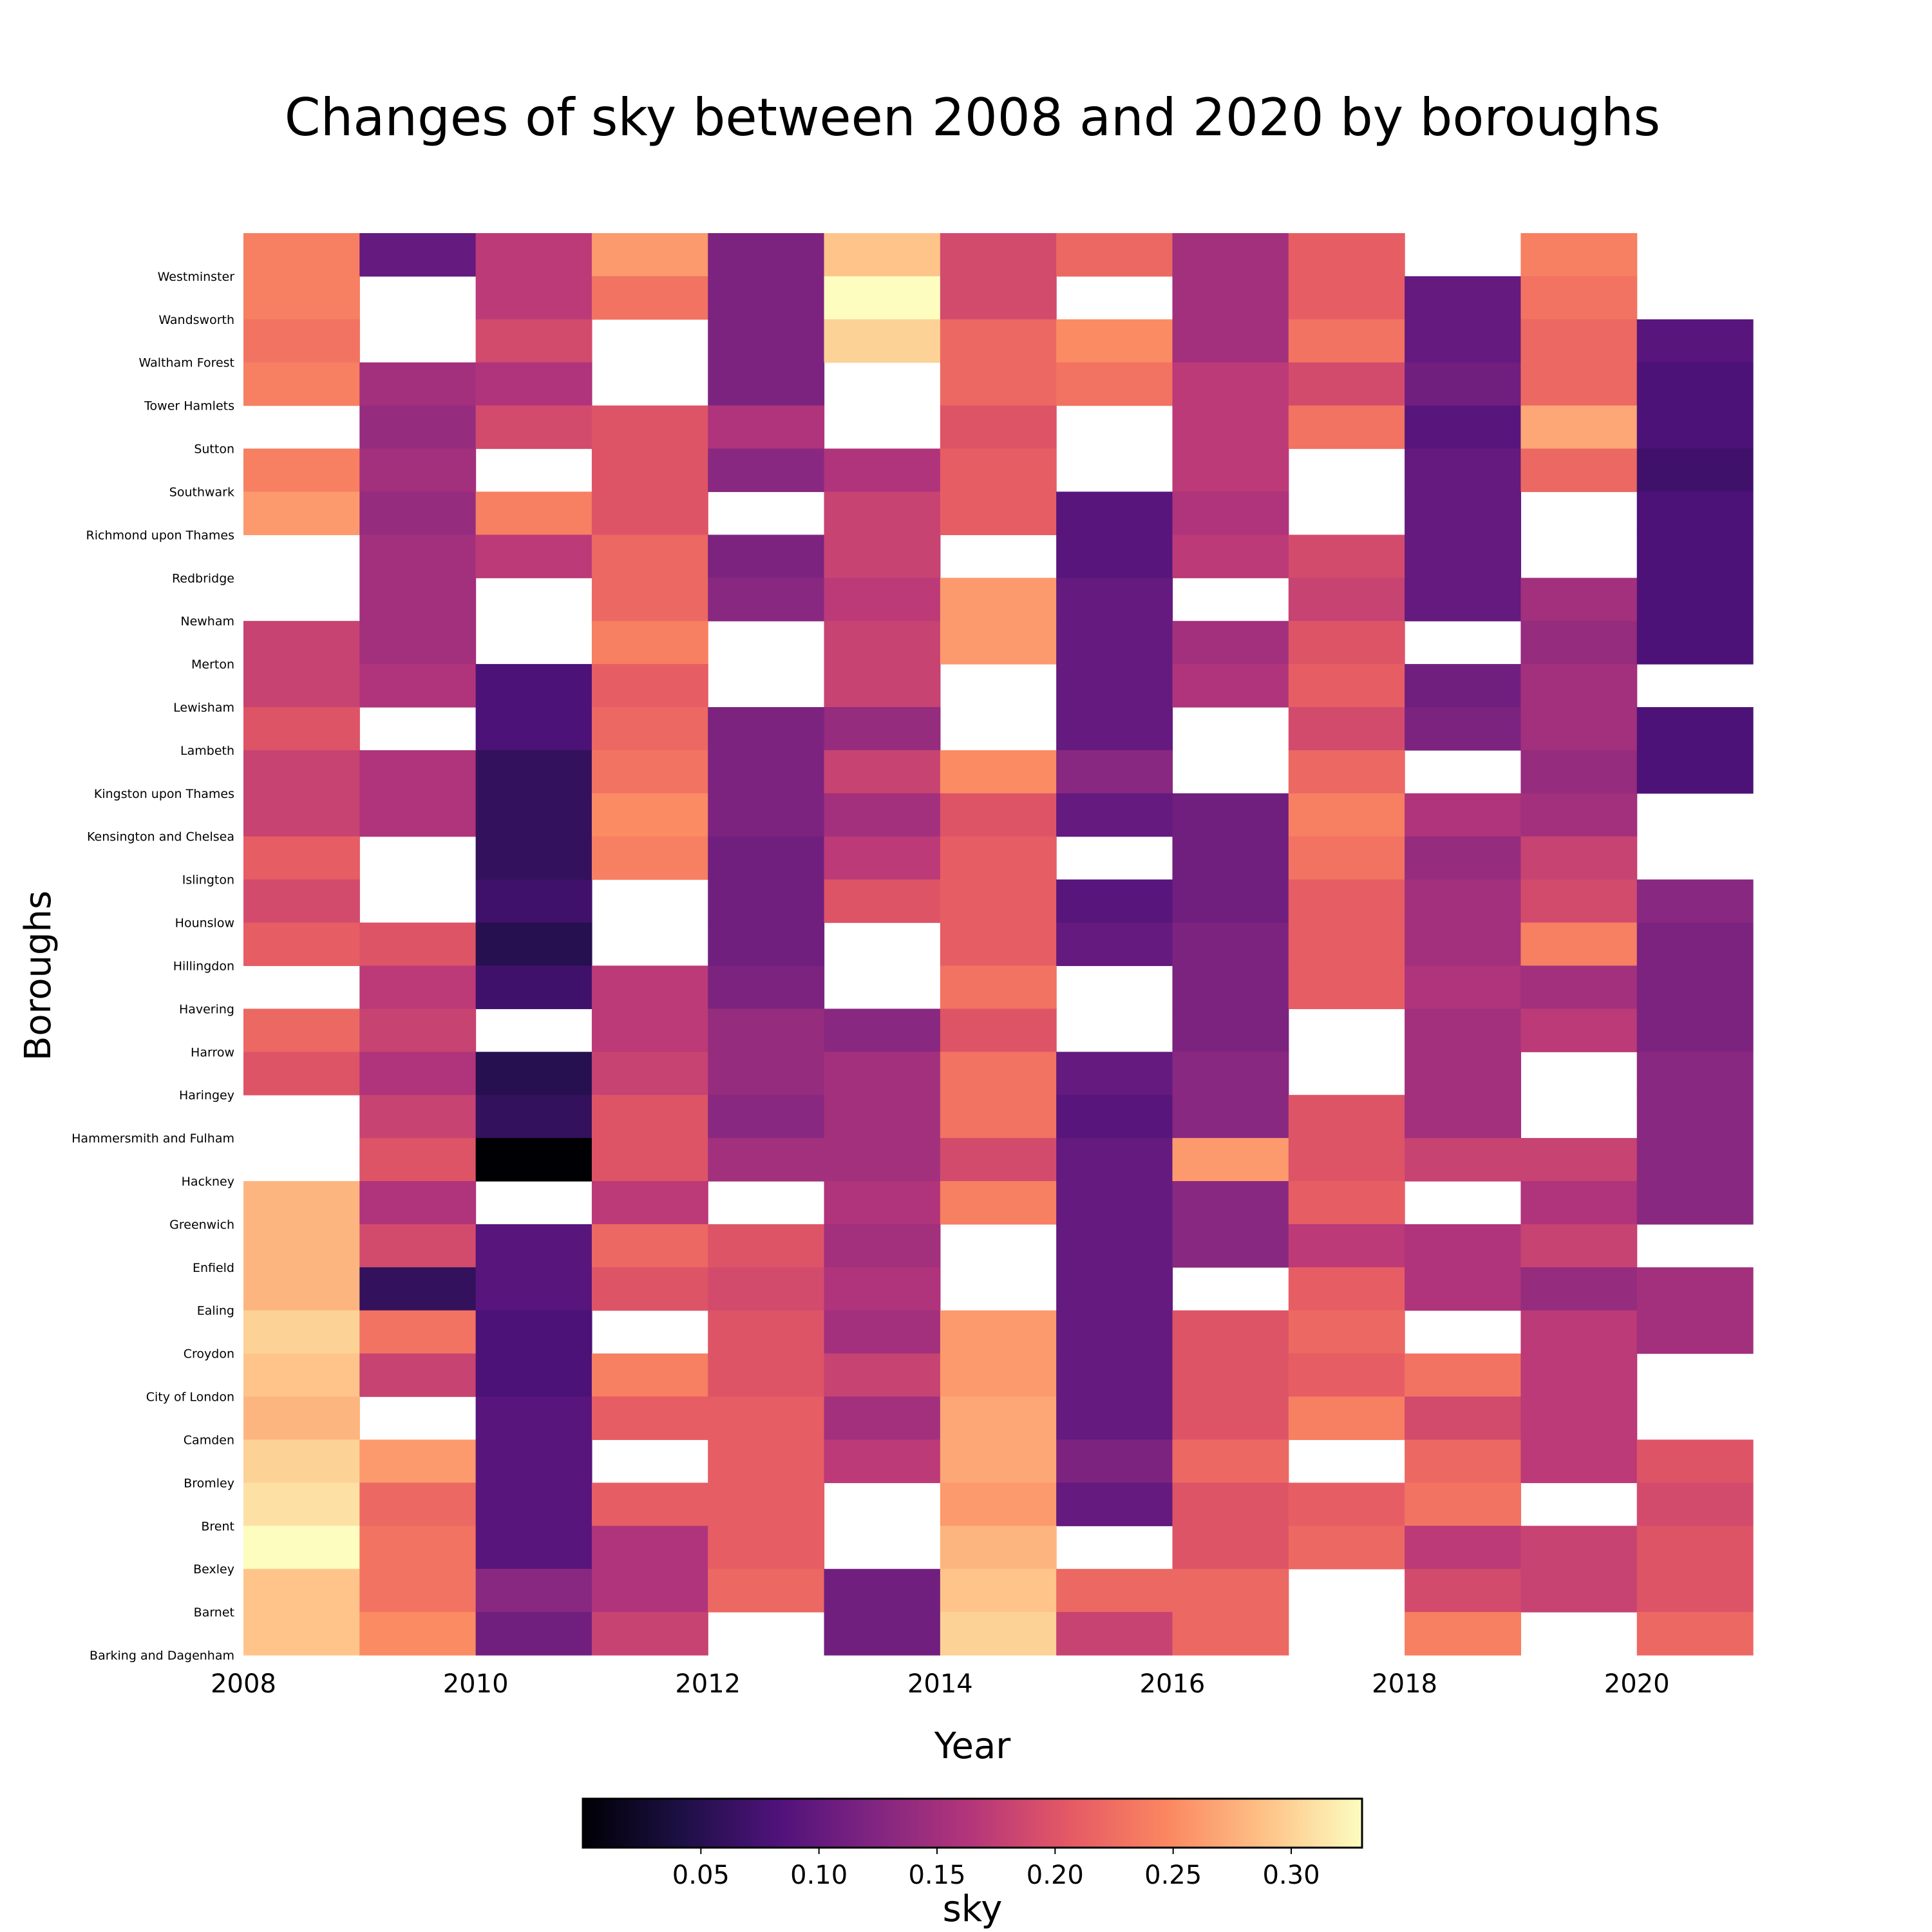 The width and height of the screenshot is (1932, 1932). I want to click on y-tick-label: Richmond upon Thames, so click(160, 535).